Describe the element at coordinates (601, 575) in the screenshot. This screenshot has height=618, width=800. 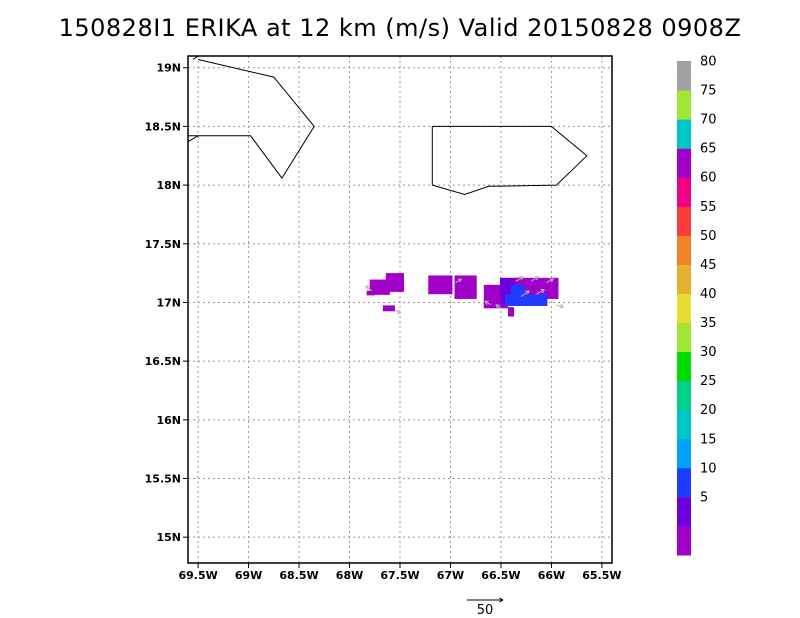
I see `x-tick-label: 65.5W` at that location.